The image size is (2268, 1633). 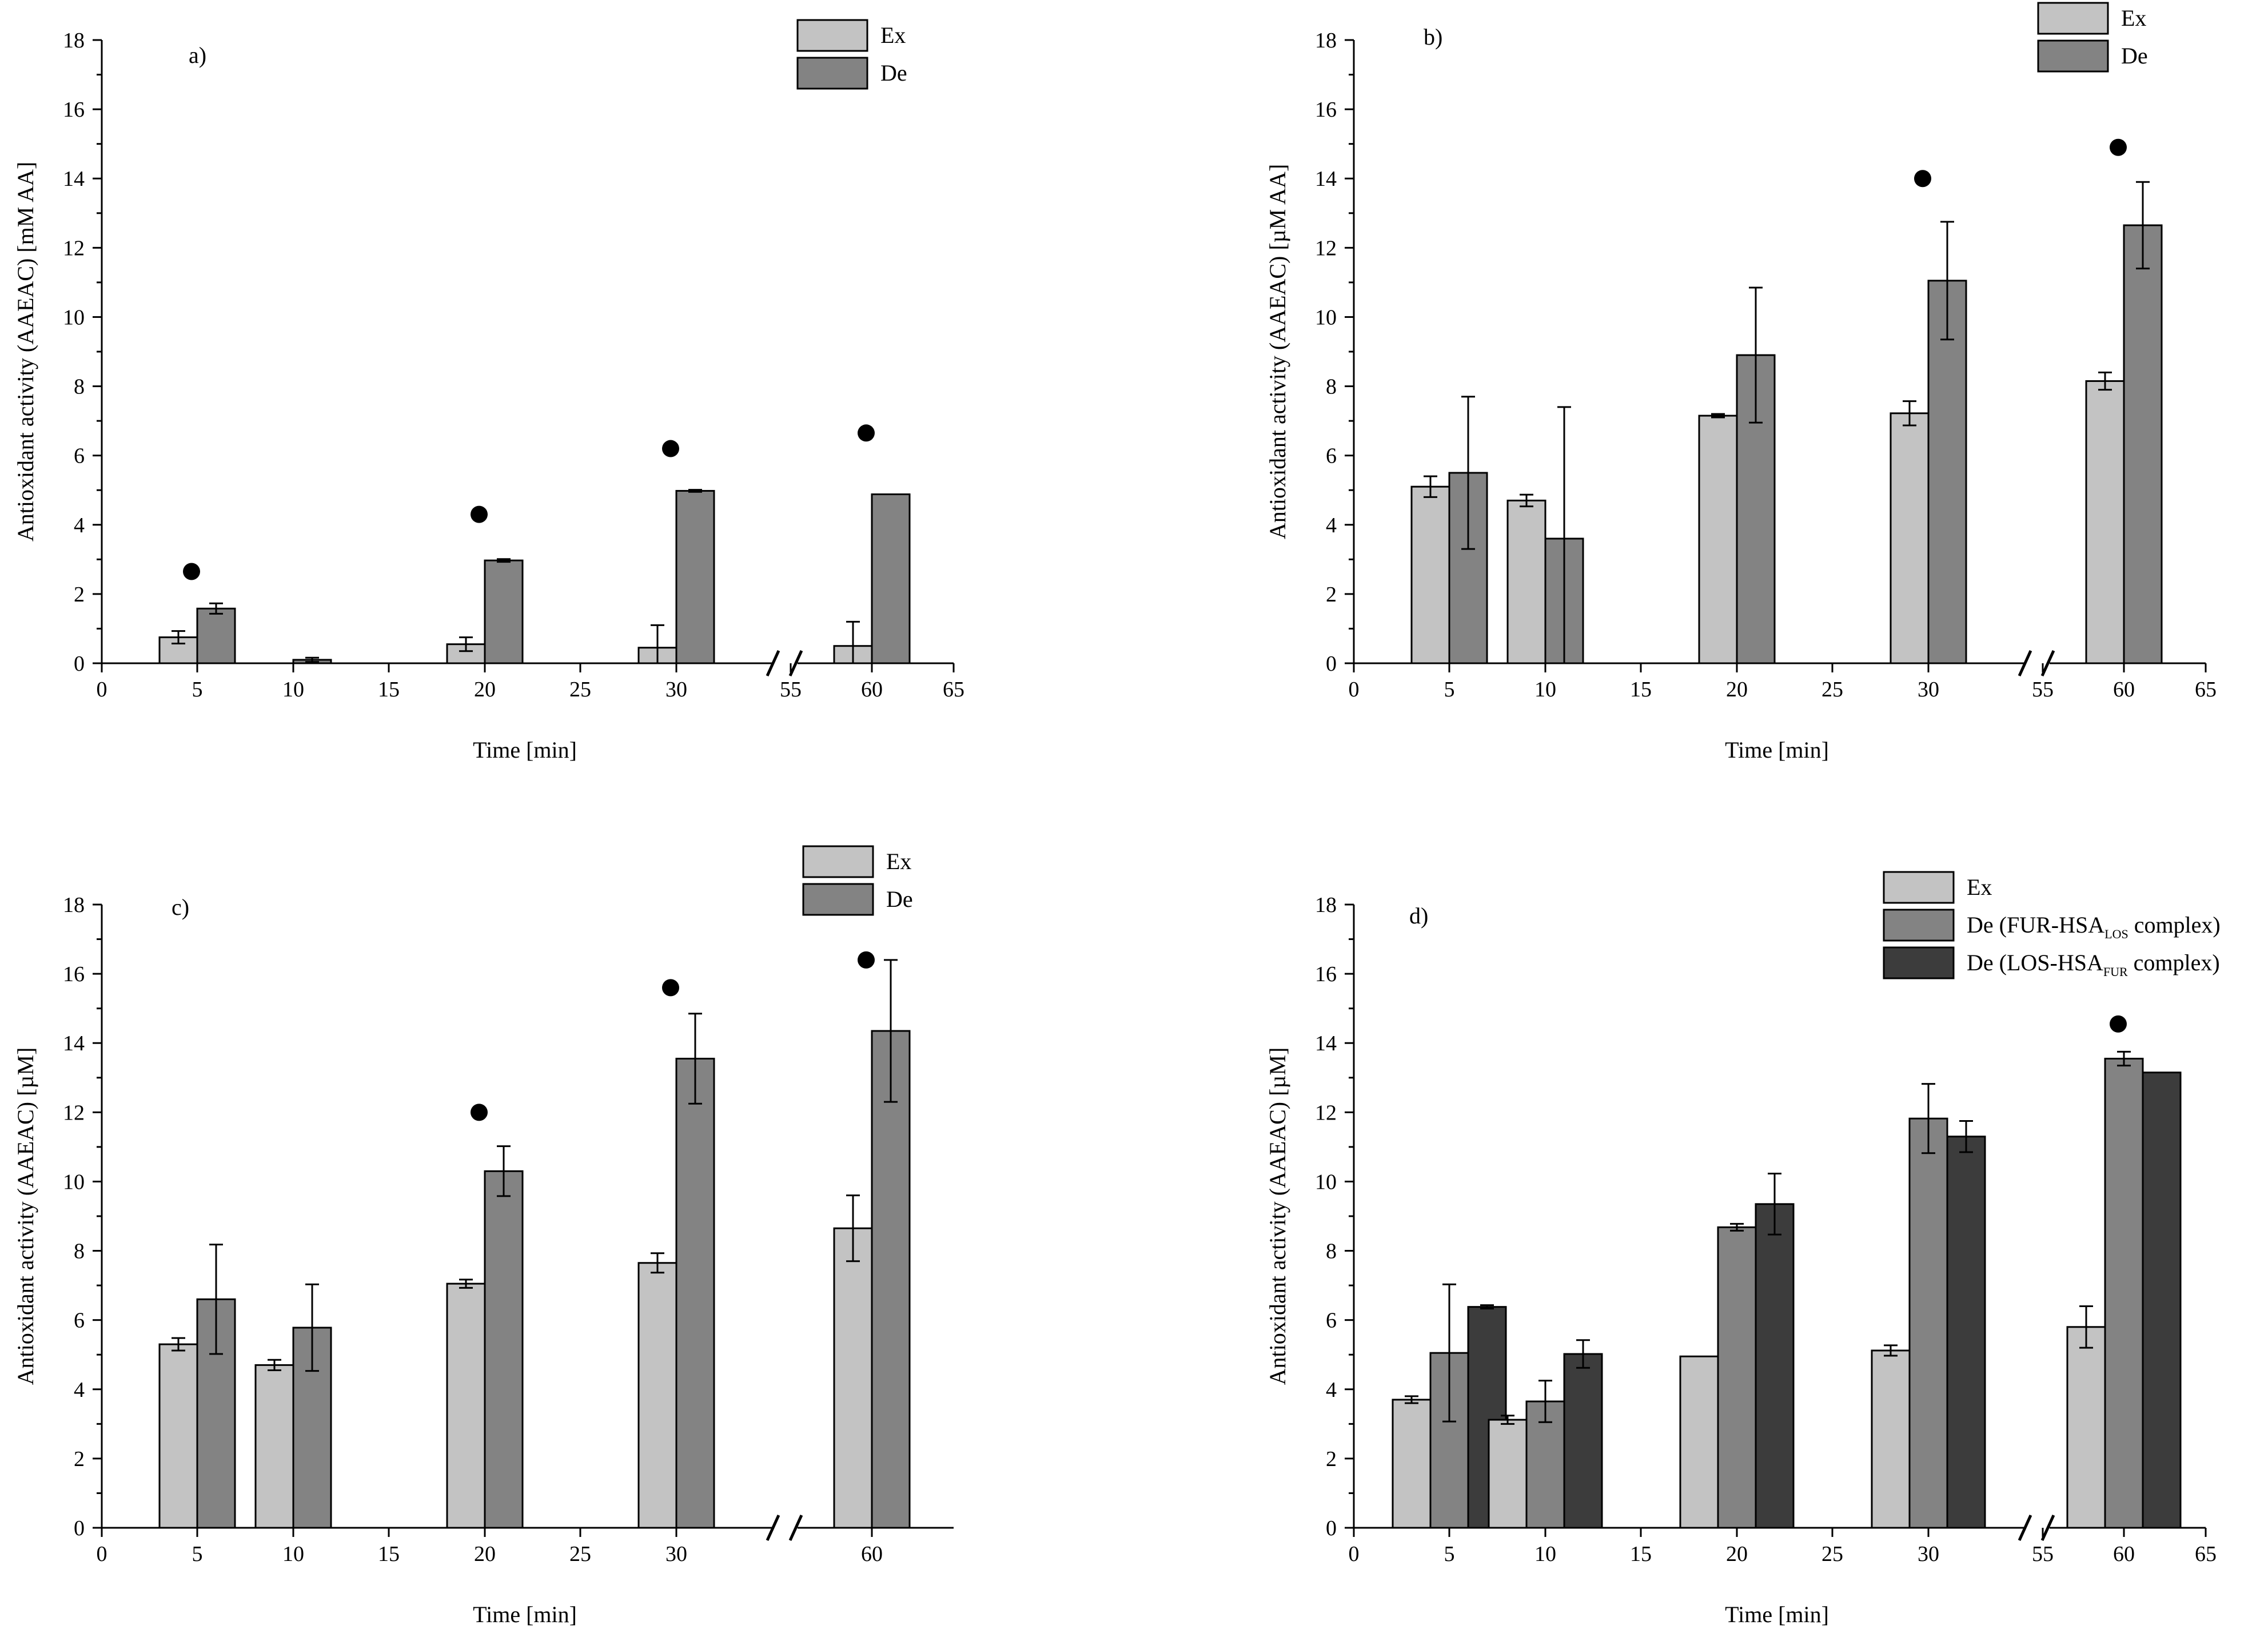 What do you see at coordinates (25, 351) in the screenshot?
I see `y-axis-title: Antioxidant activity (AAEAC) [mM AA]` at bounding box center [25, 351].